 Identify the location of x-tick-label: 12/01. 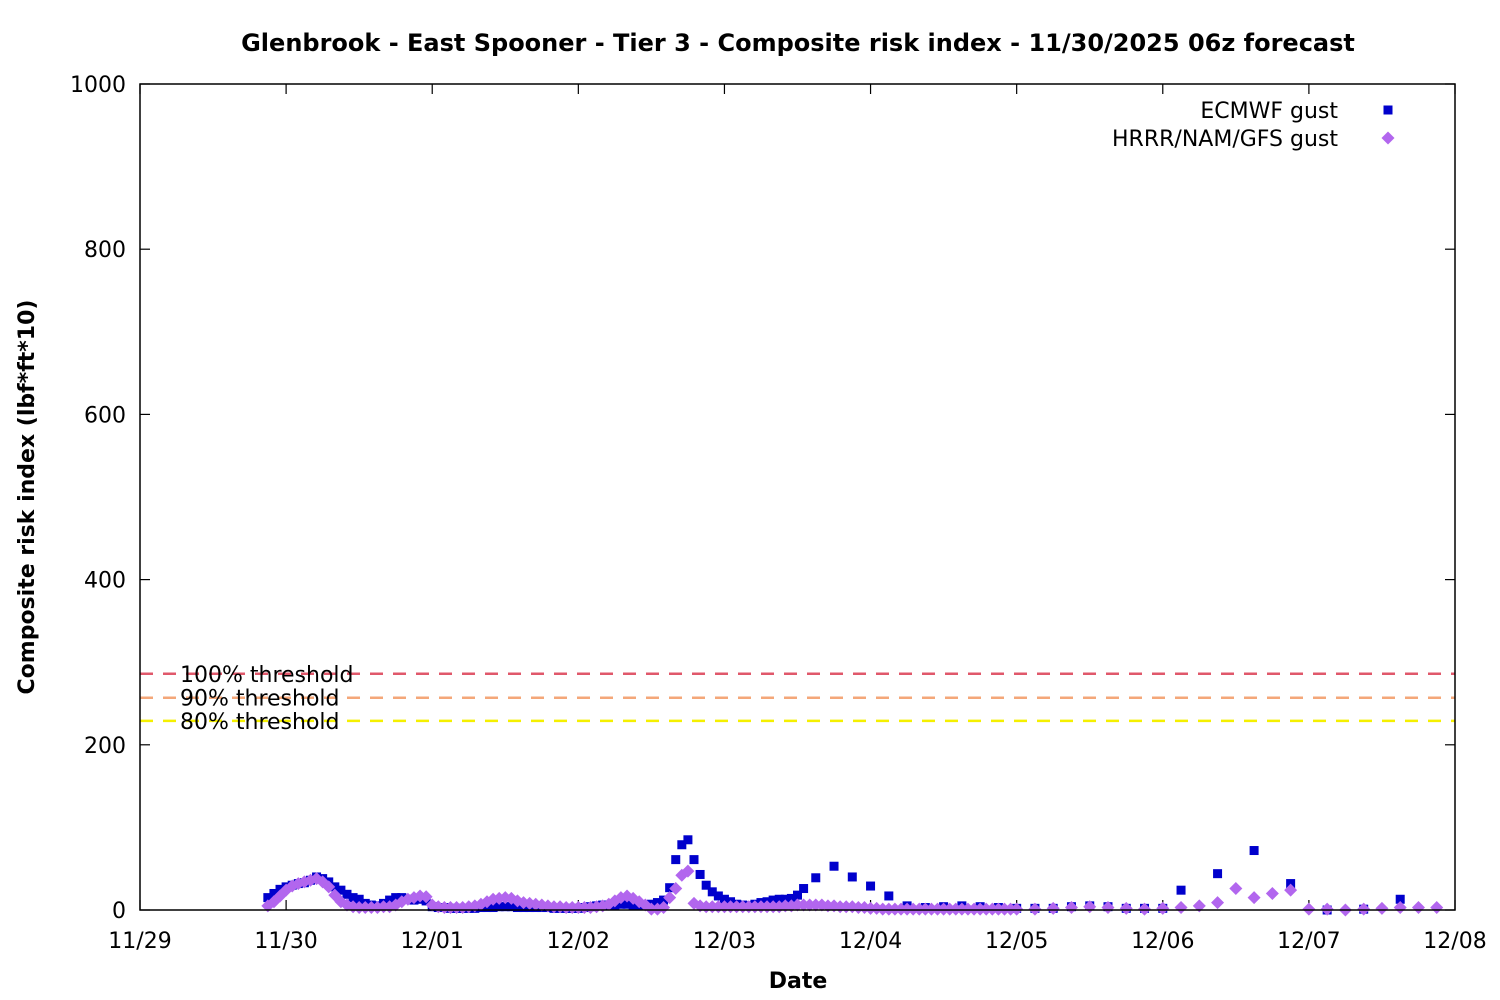
(432, 941).